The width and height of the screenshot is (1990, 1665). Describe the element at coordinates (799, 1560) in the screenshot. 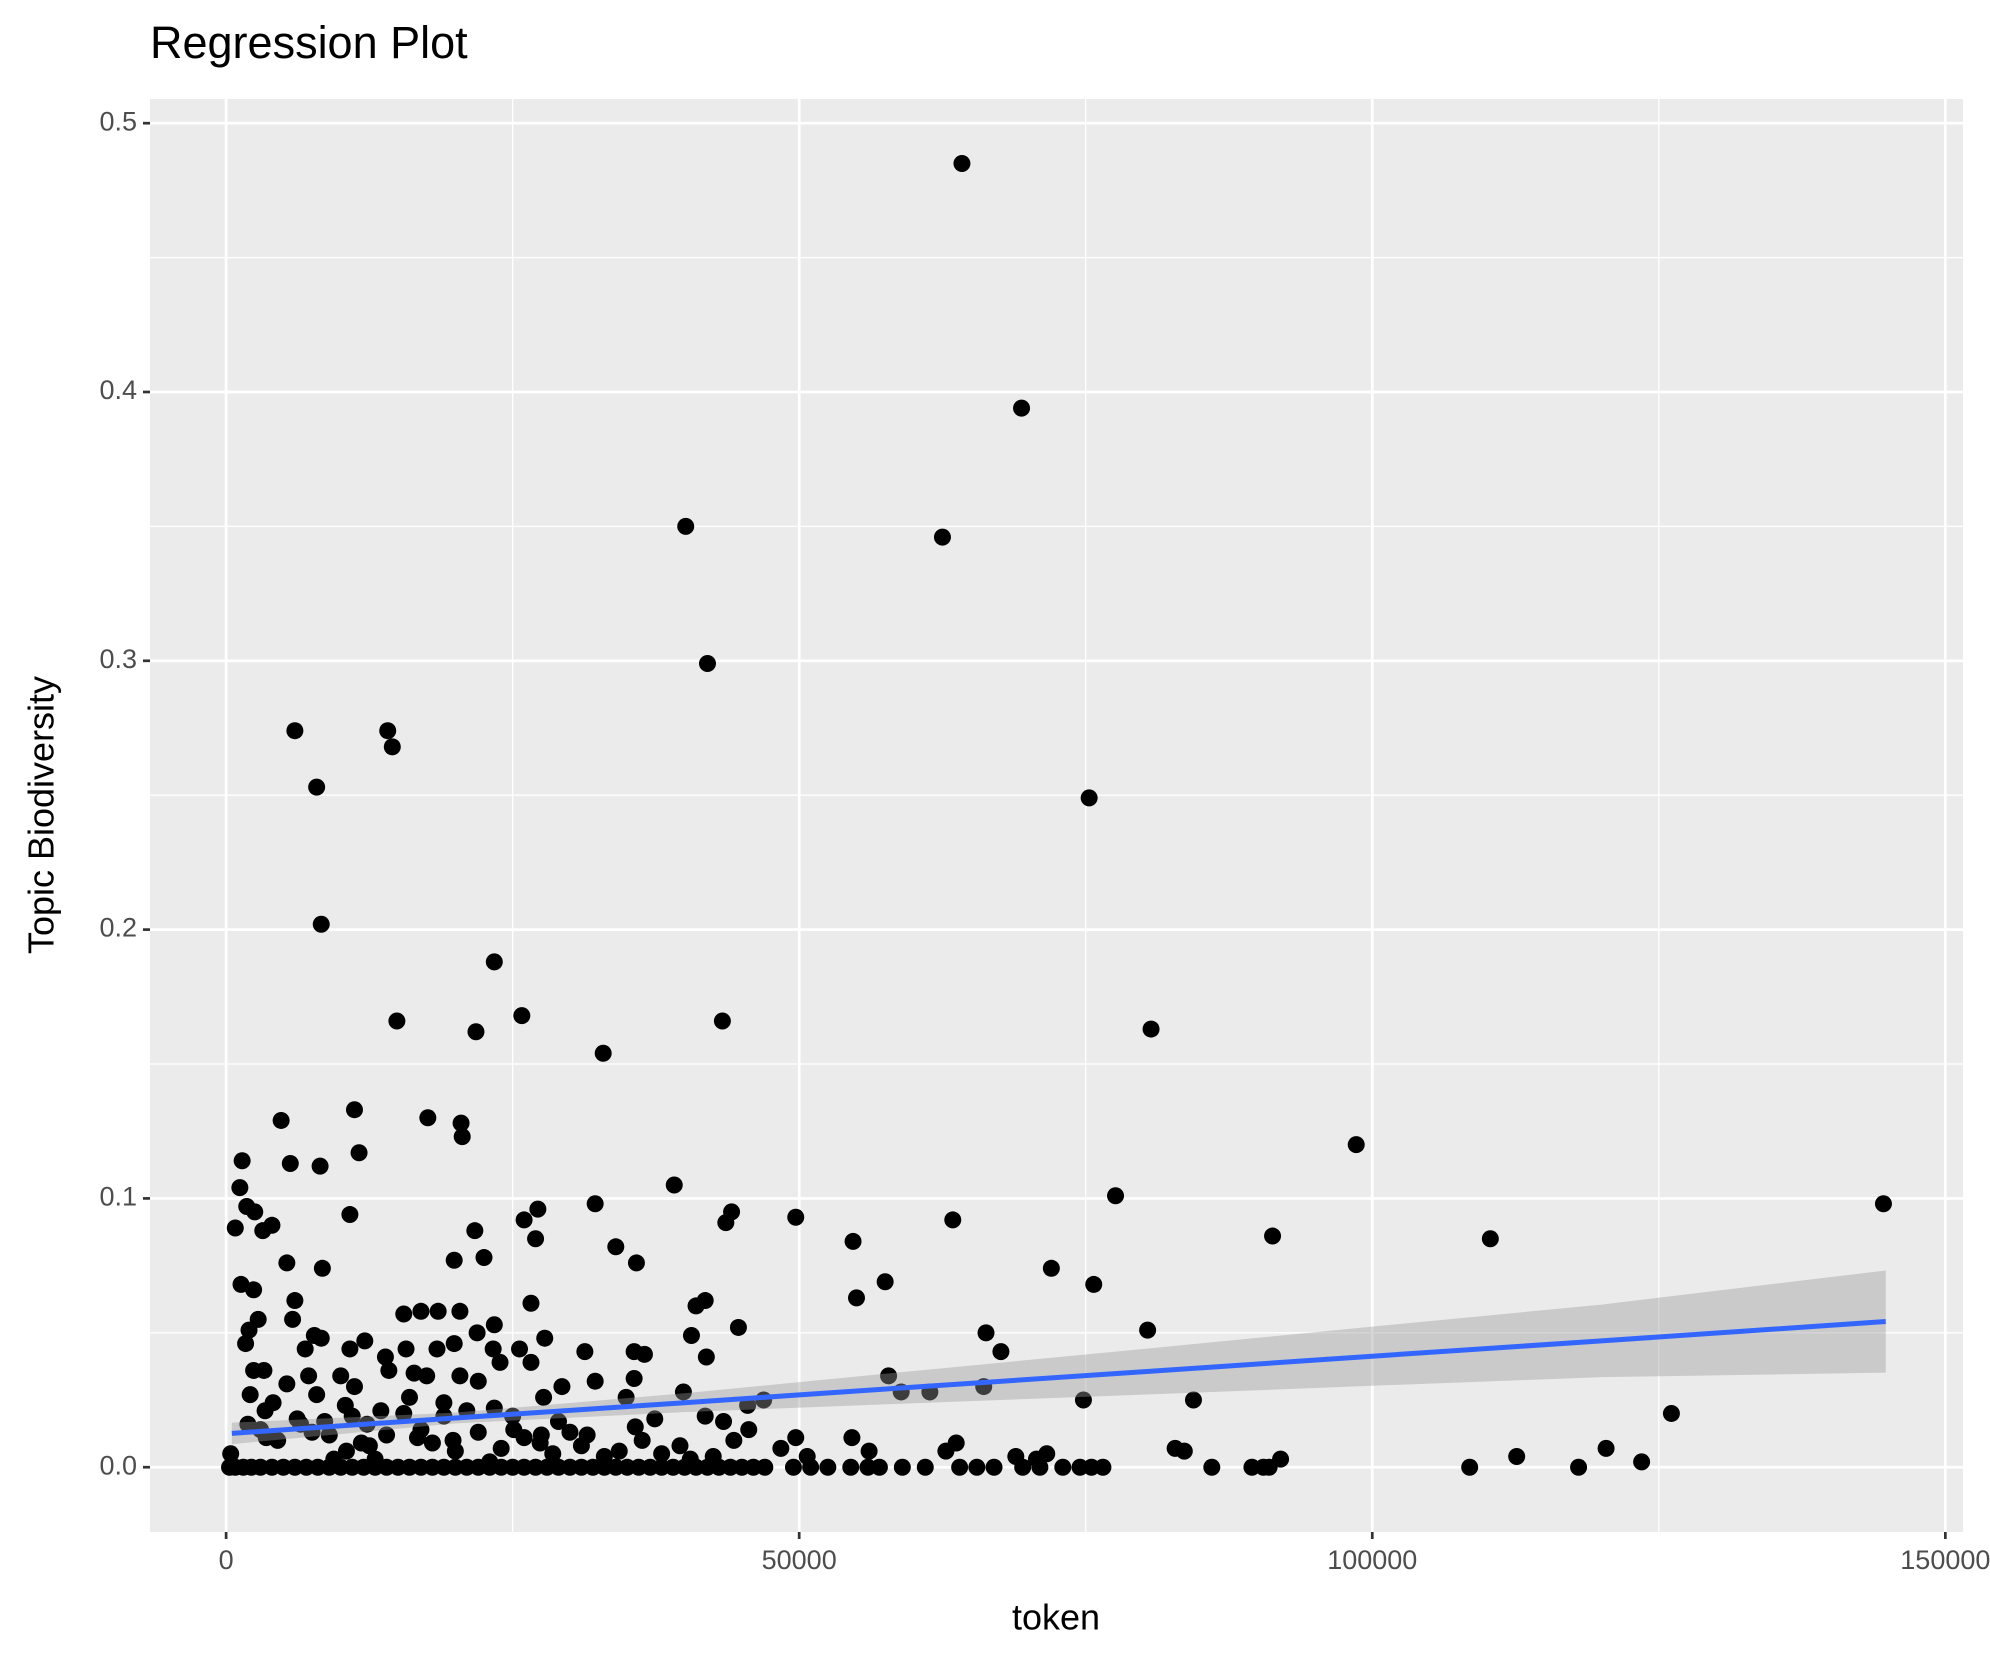

I see `x-tick-label: 50000` at that location.